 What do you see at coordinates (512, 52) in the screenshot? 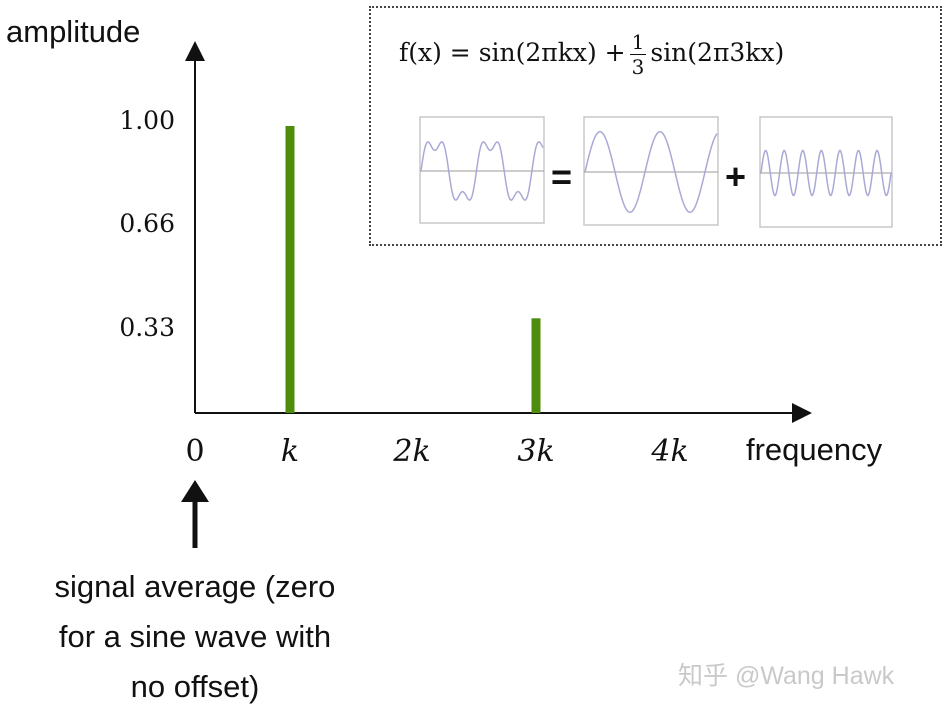
I see `formula-lhs: f(x) = sin(2πkx) +` at bounding box center [512, 52].